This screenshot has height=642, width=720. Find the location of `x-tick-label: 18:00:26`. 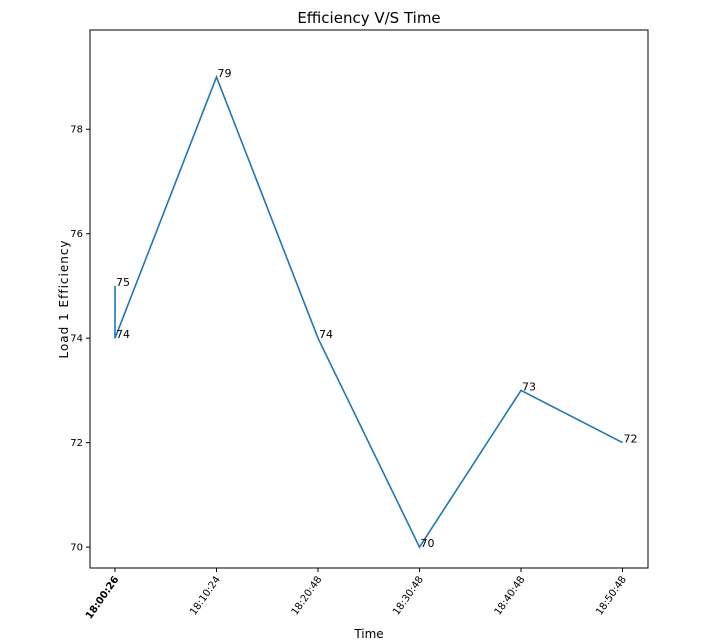

x-tick-label: 18:00:26 is located at coordinates (103, 597).